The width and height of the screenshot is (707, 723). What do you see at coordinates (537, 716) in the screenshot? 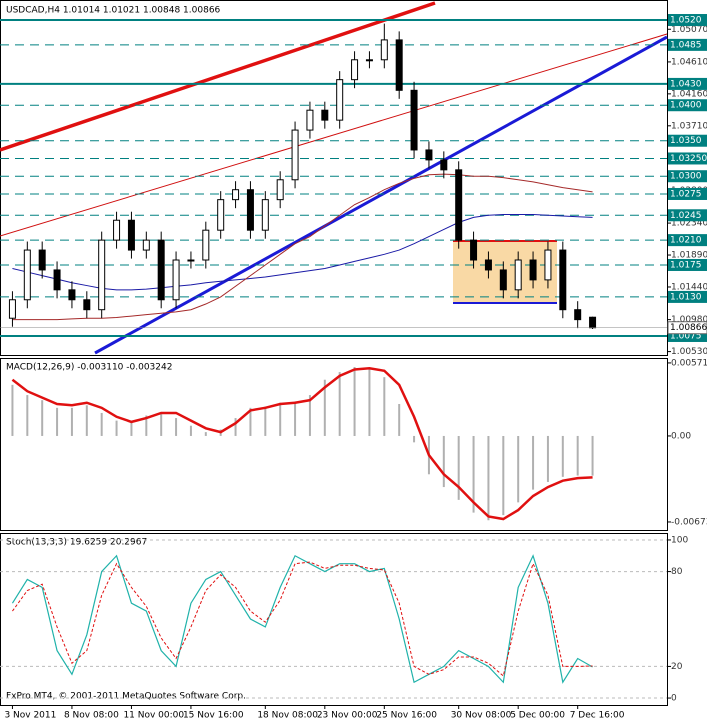
I see `x-tick-label: 5 Dec 00:00` at bounding box center [537, 716].